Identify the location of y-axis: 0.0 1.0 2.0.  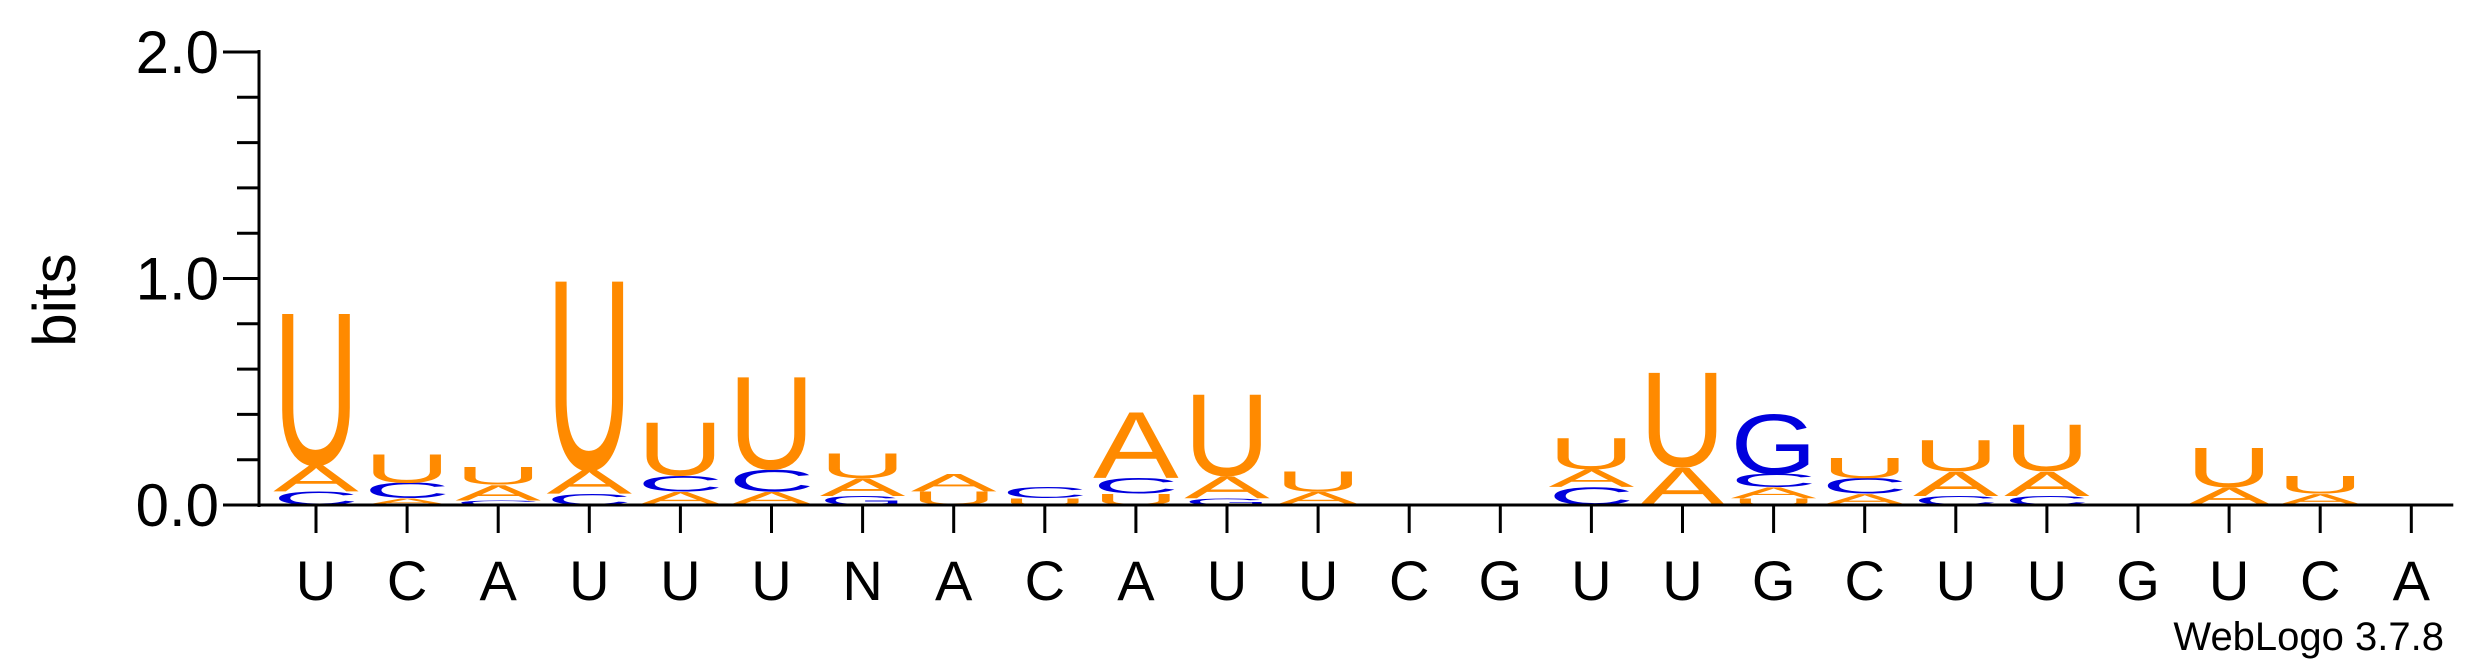
(198, 279).